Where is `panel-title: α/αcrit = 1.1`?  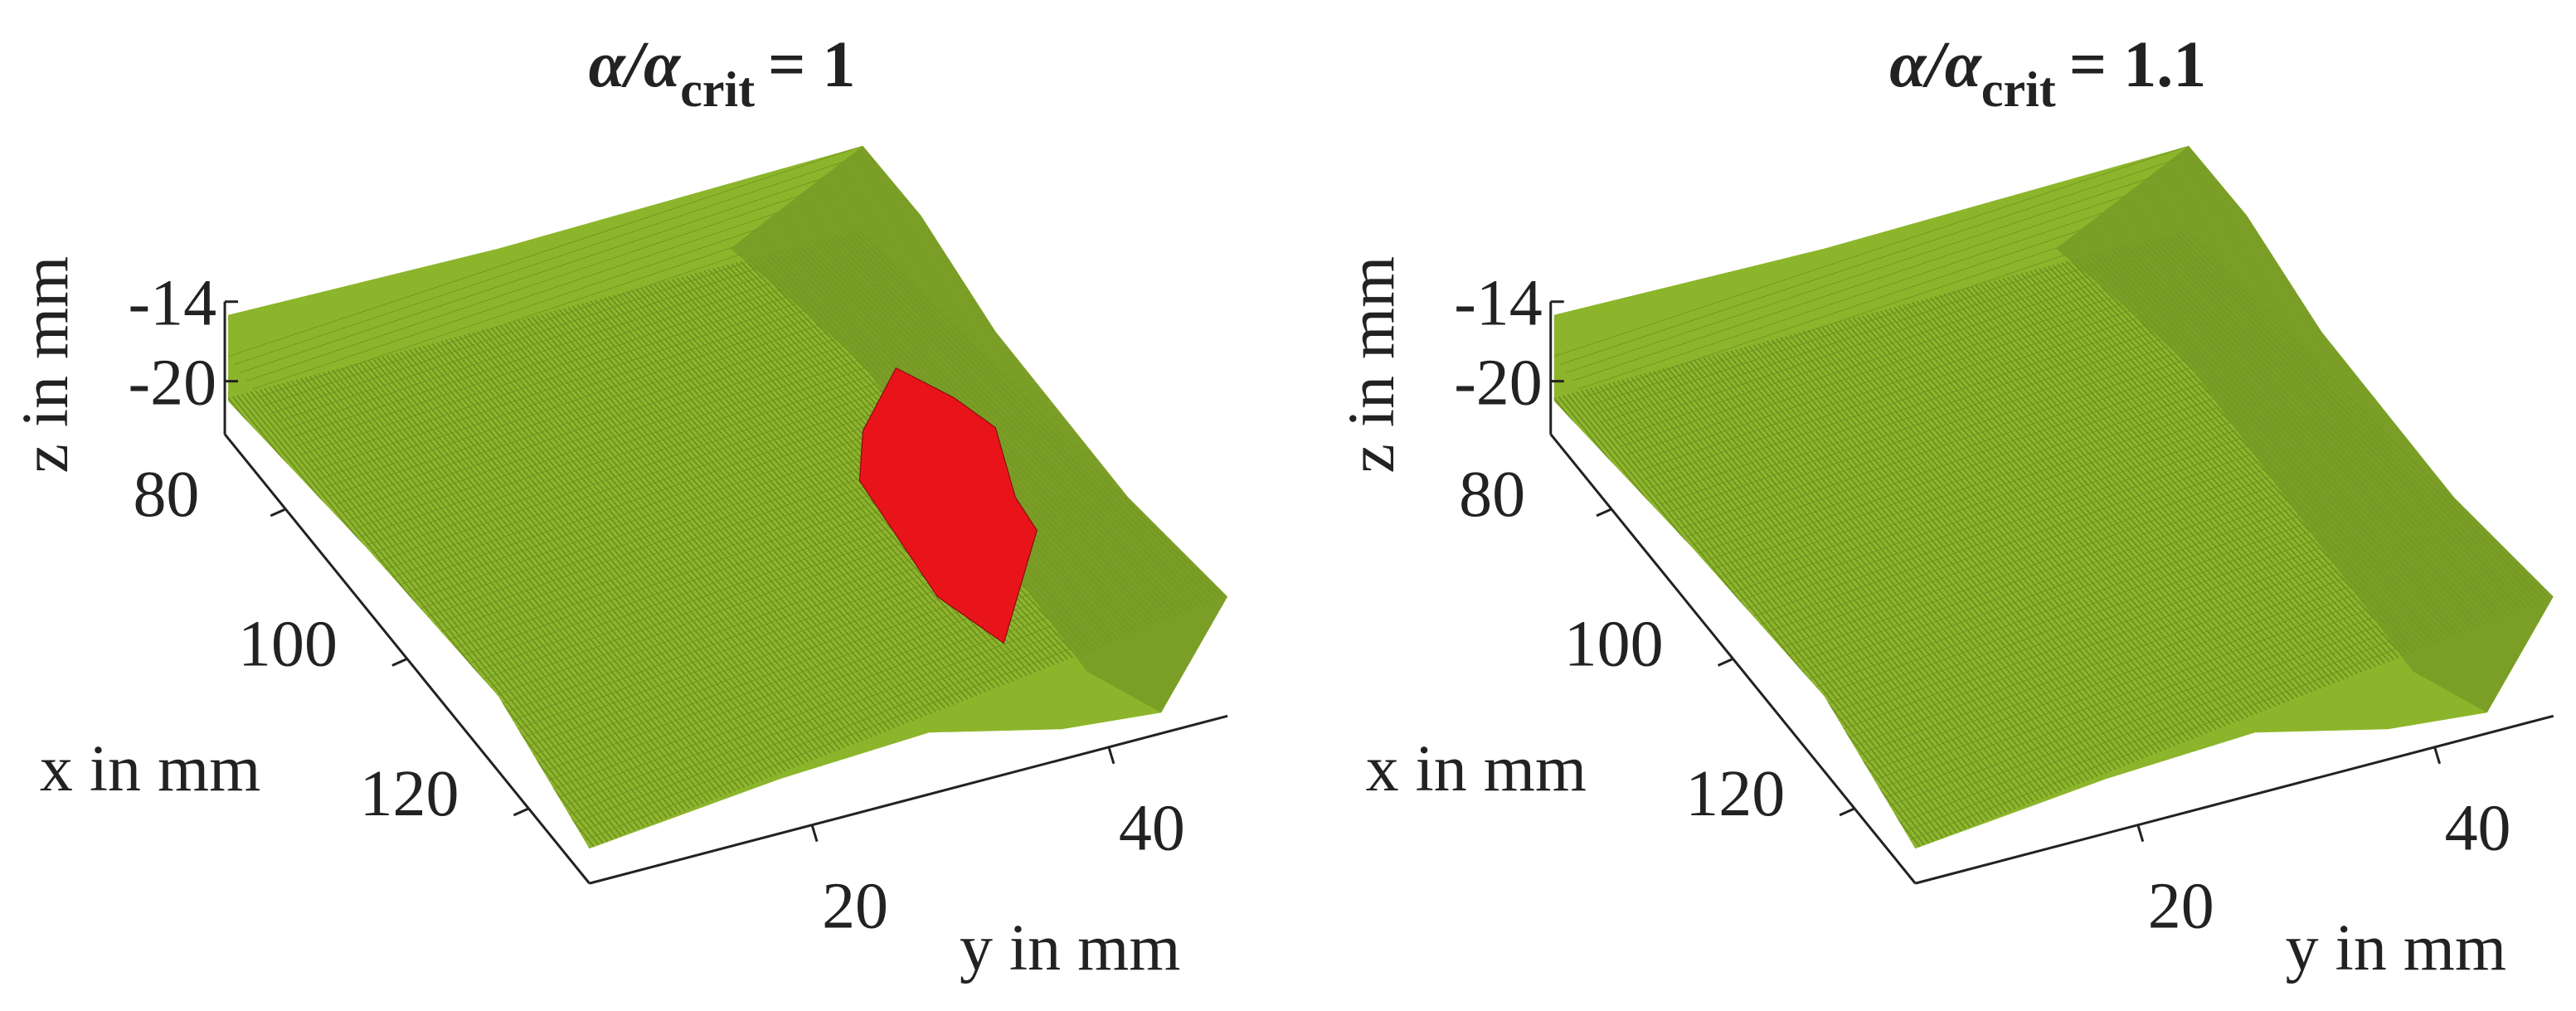 panel-title: α/αcrit = 1.1 is located at coordinates (2048, 72).